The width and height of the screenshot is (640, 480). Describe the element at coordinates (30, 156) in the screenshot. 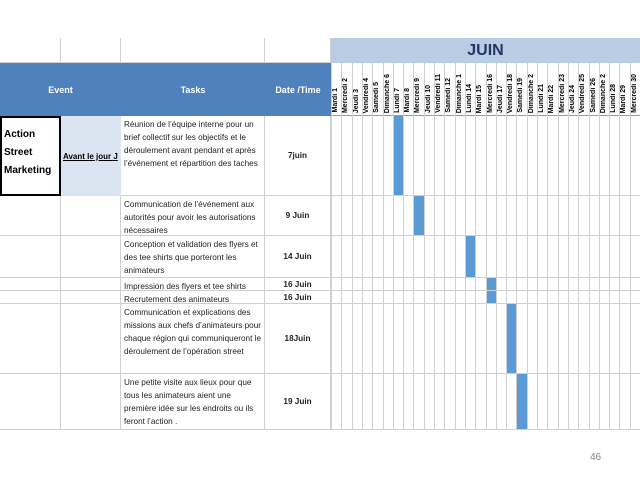

I see `event-name-cell: Action Street Marketing` at that location.